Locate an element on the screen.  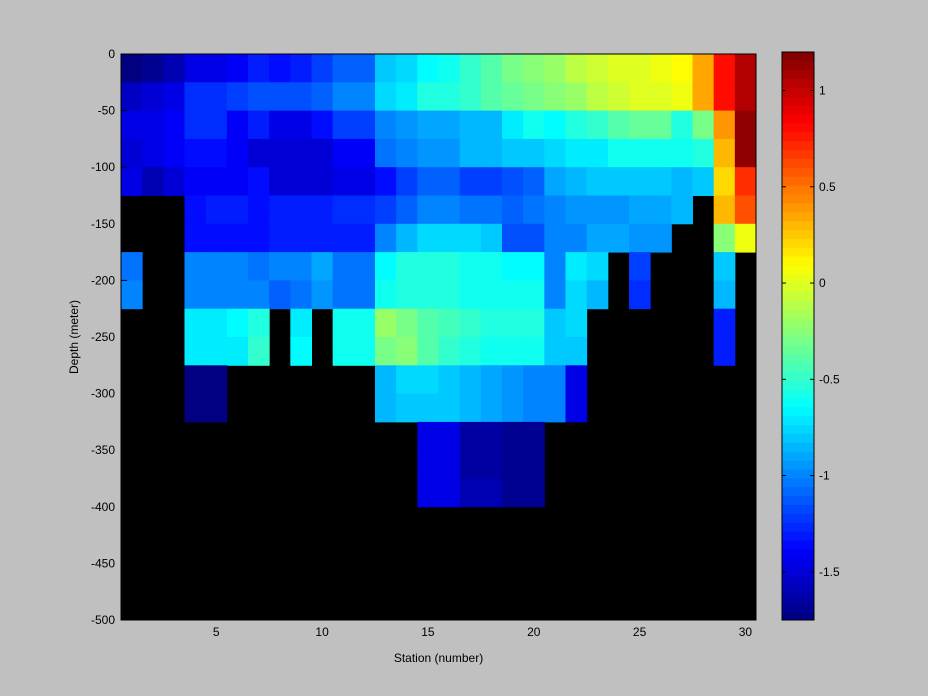
x-tick-label: 15 is located at coordinates (428, 632).